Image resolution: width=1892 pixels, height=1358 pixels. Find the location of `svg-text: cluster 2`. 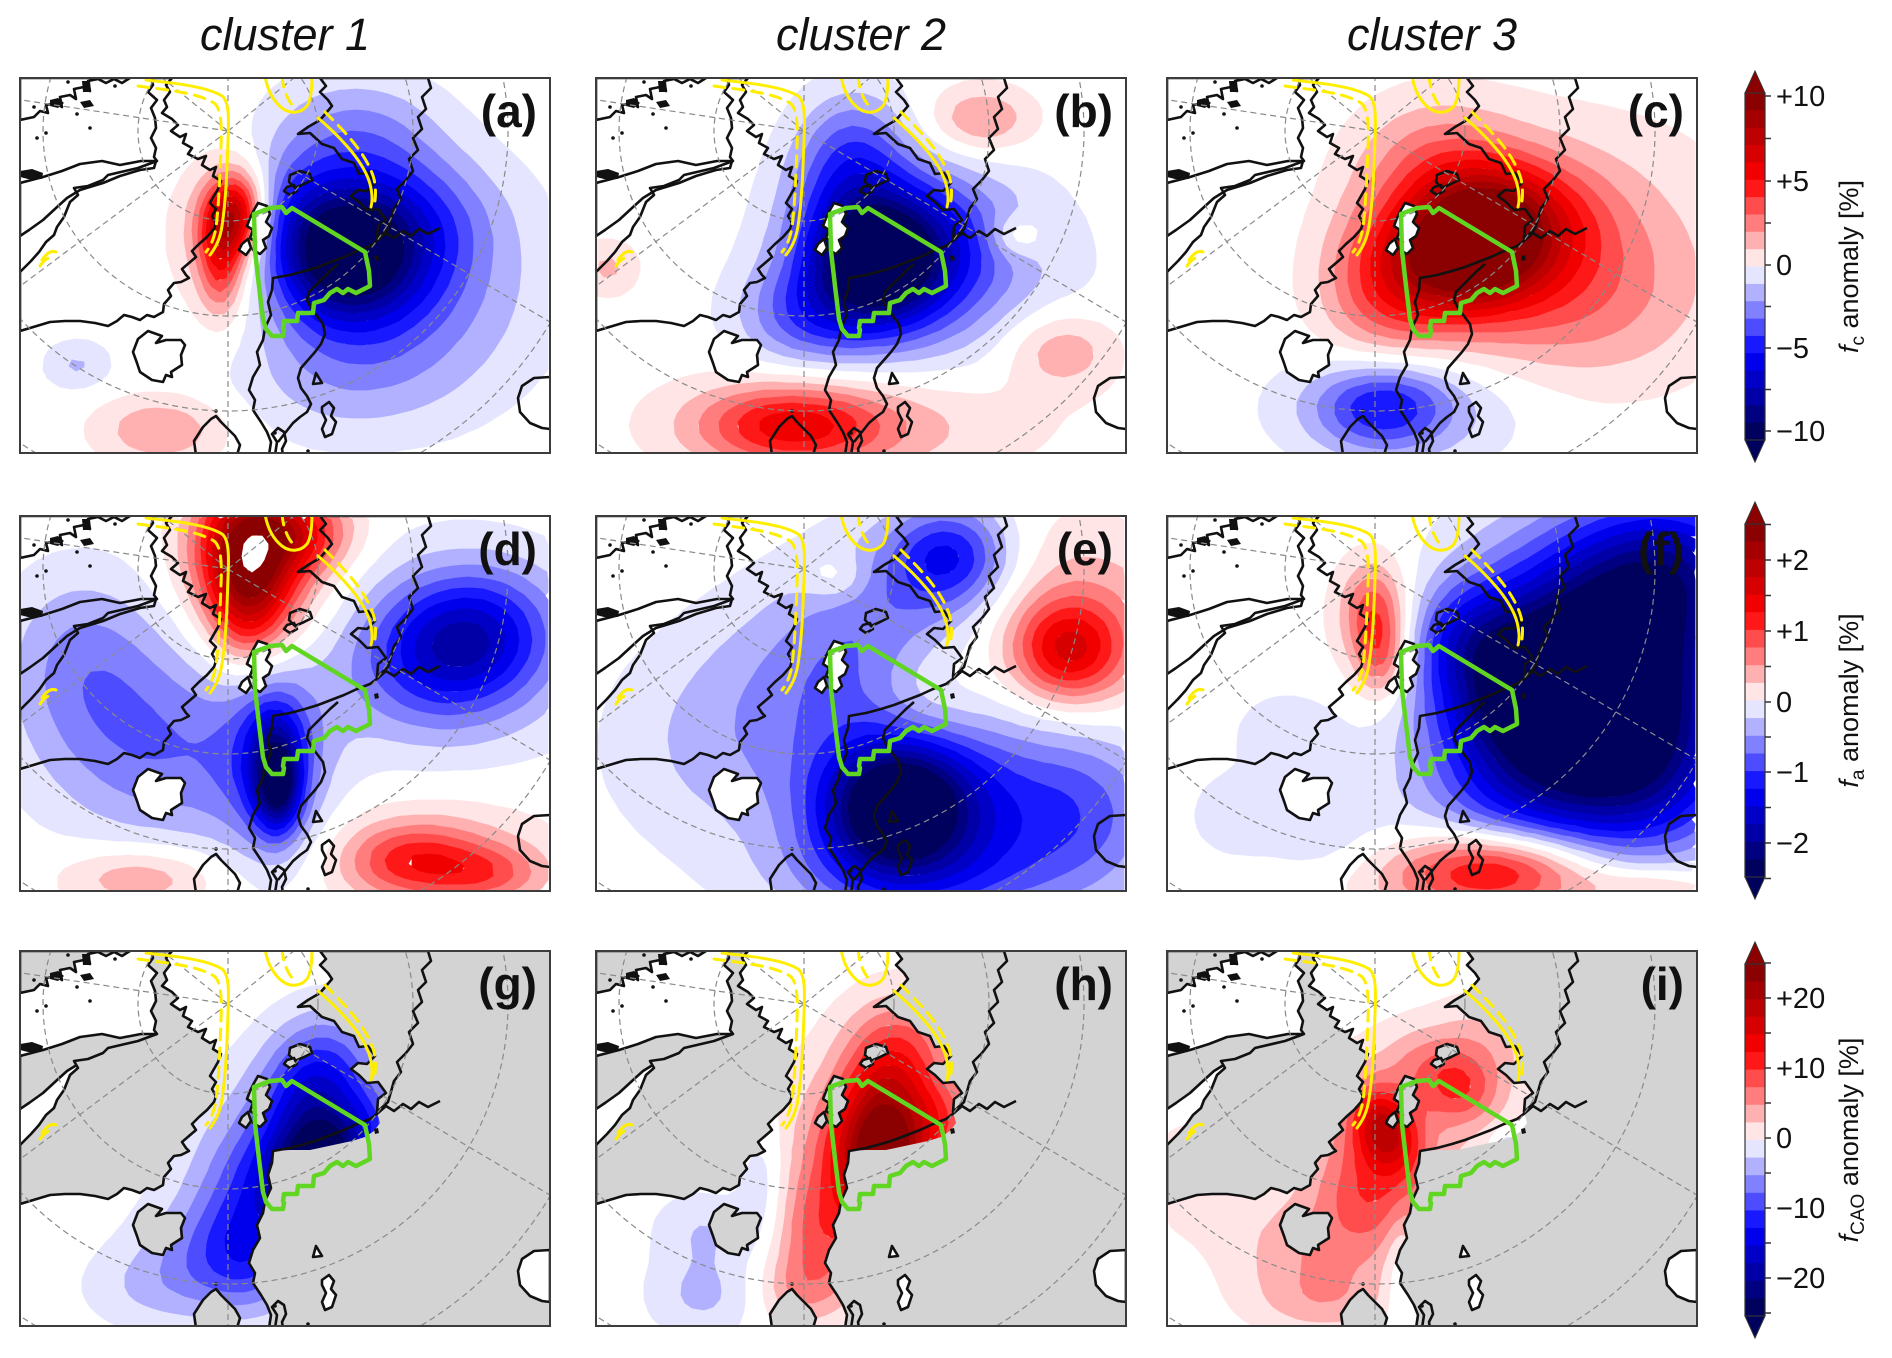

svg-text: cluster 2 is located at coordinates (861, 34).